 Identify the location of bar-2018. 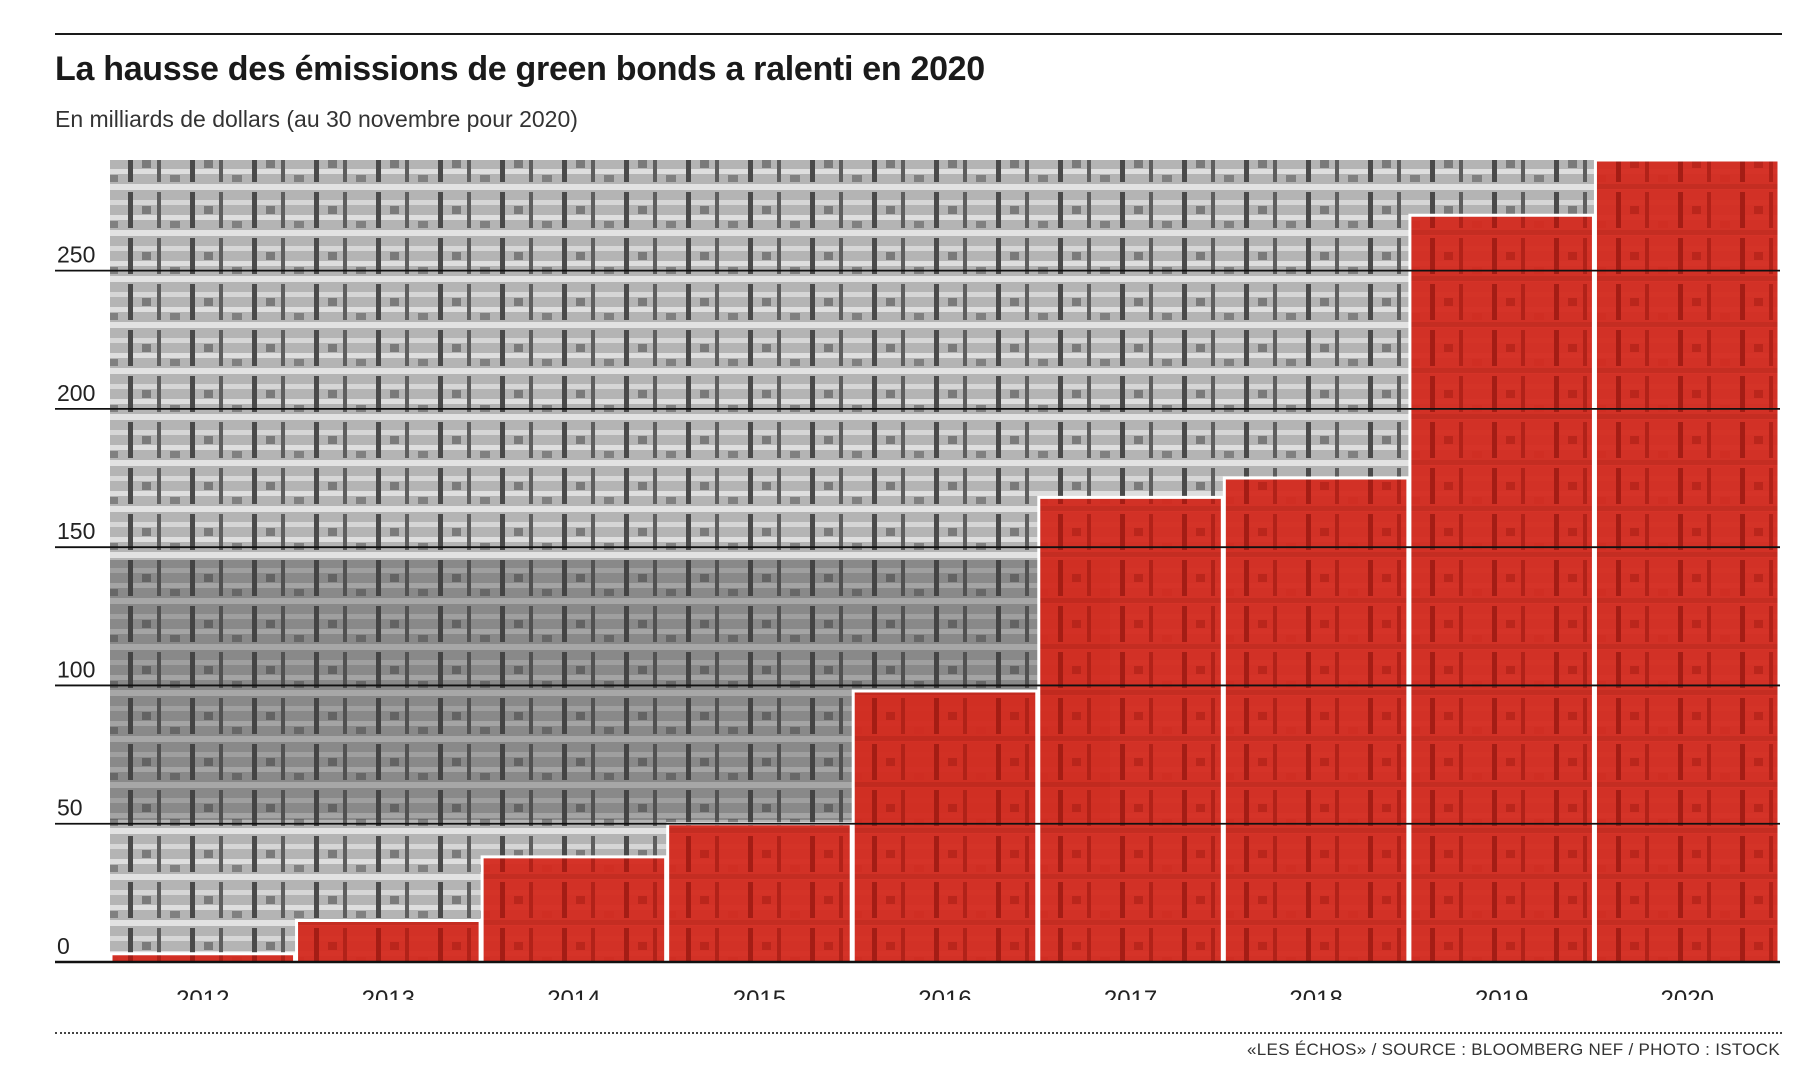
(1316, 720).